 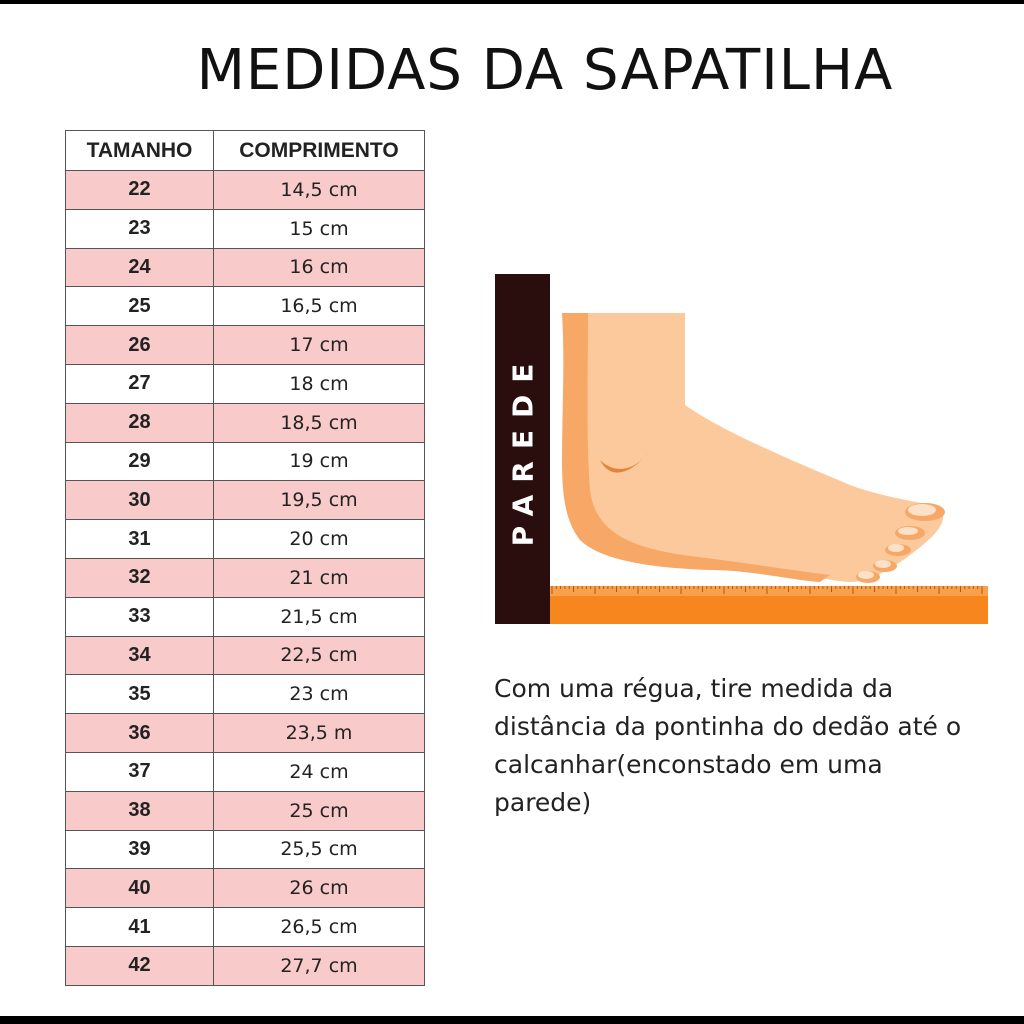 I want to click on size-cell: 34, so click(x=139, y=655).